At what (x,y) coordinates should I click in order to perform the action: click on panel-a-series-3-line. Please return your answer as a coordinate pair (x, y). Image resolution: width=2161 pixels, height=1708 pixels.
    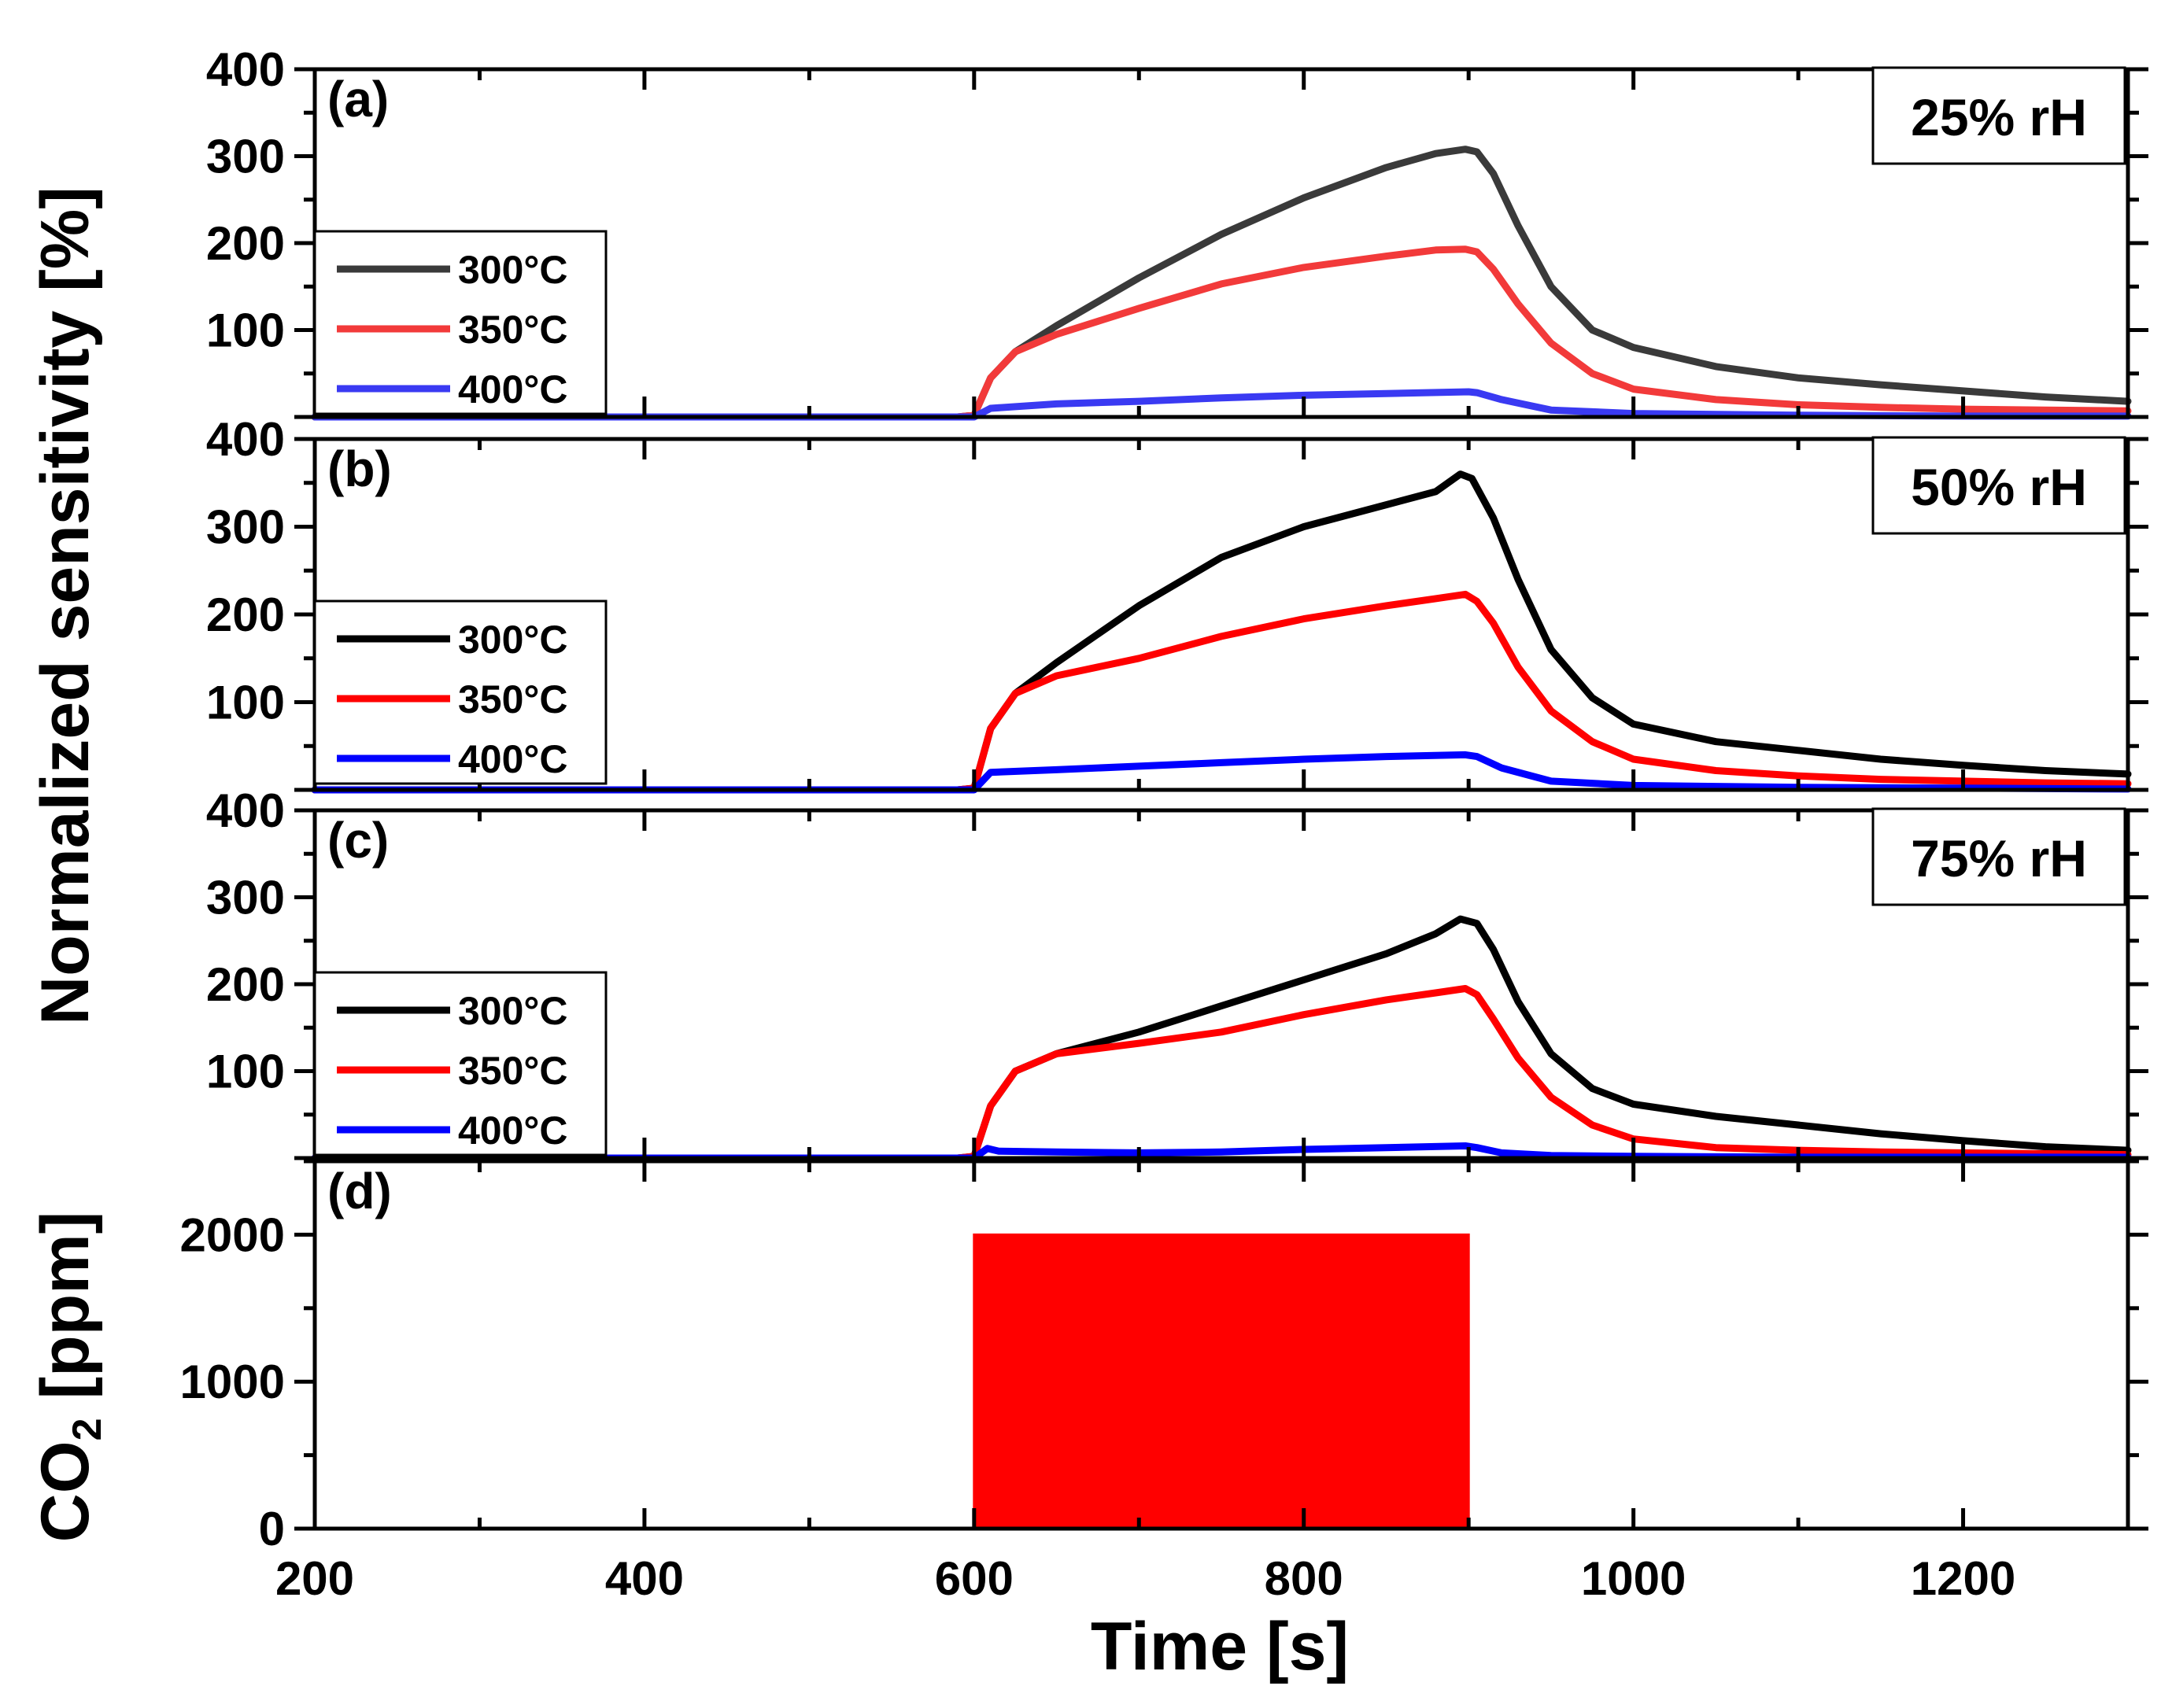
    Looking at the image, I should click on (1221, 404).